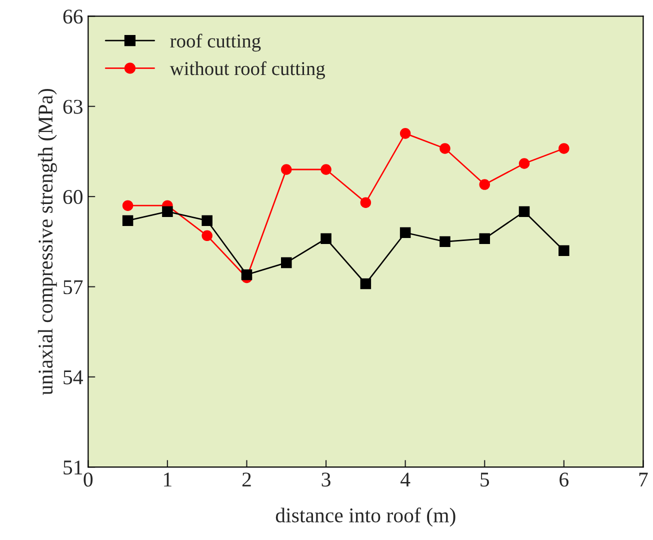 The width and height of the screenshot is (653, 540). I want to click on x-tick-label: 4, so click(405, 479).